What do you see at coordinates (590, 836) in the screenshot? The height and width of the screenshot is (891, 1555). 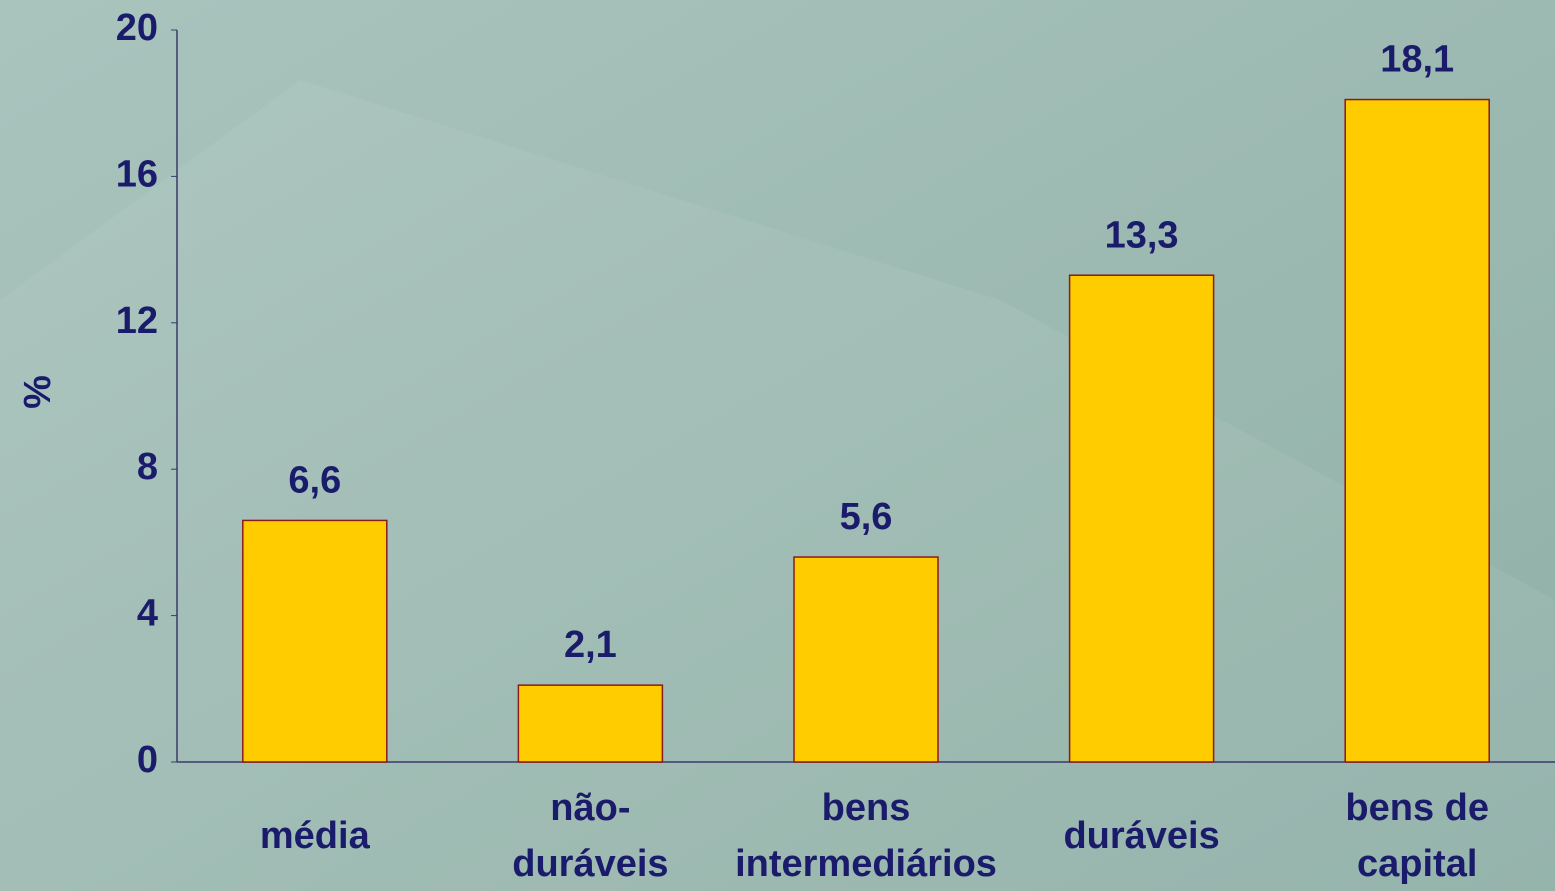 I see `x-tick-label: não-duráveis` at bounding box center [590, 836].